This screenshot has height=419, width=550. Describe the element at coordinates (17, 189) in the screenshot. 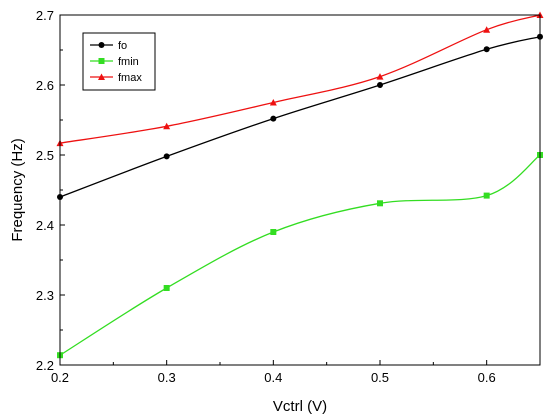

I see `y-axis-title: Frequency (Hz)` at that location.